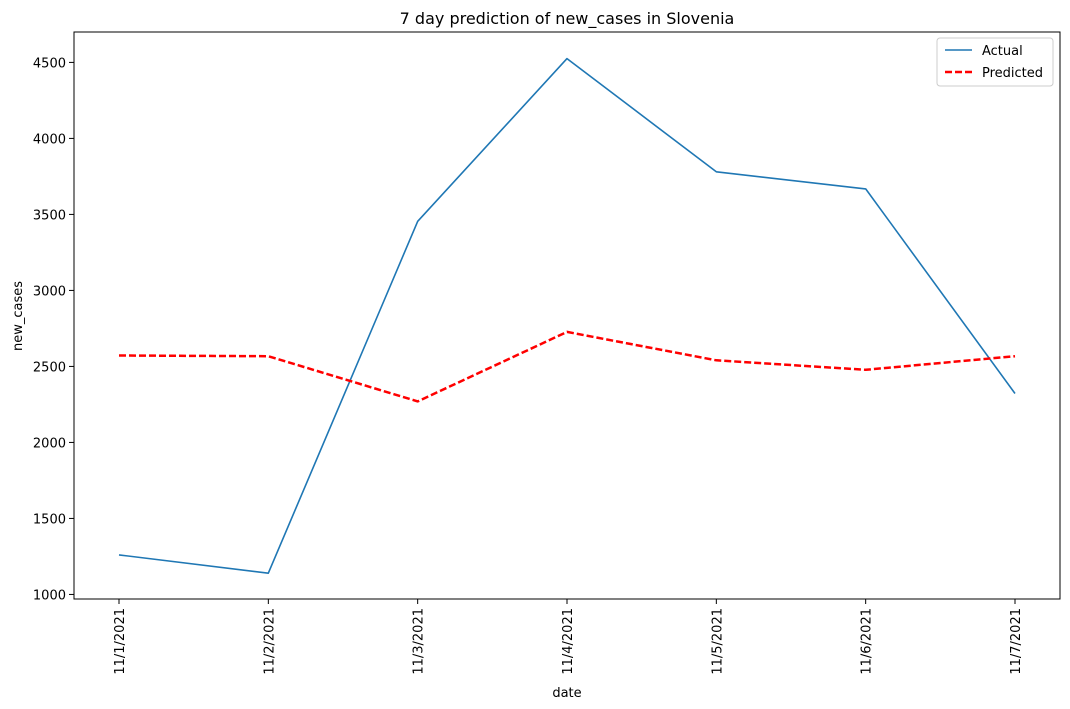  What do you see at coordinates (53, 329) in the screenshot?
I see `y-axis: 1000 1500 2000 2500 3000 3500 4000 4500` at bounding box center [53, 329].